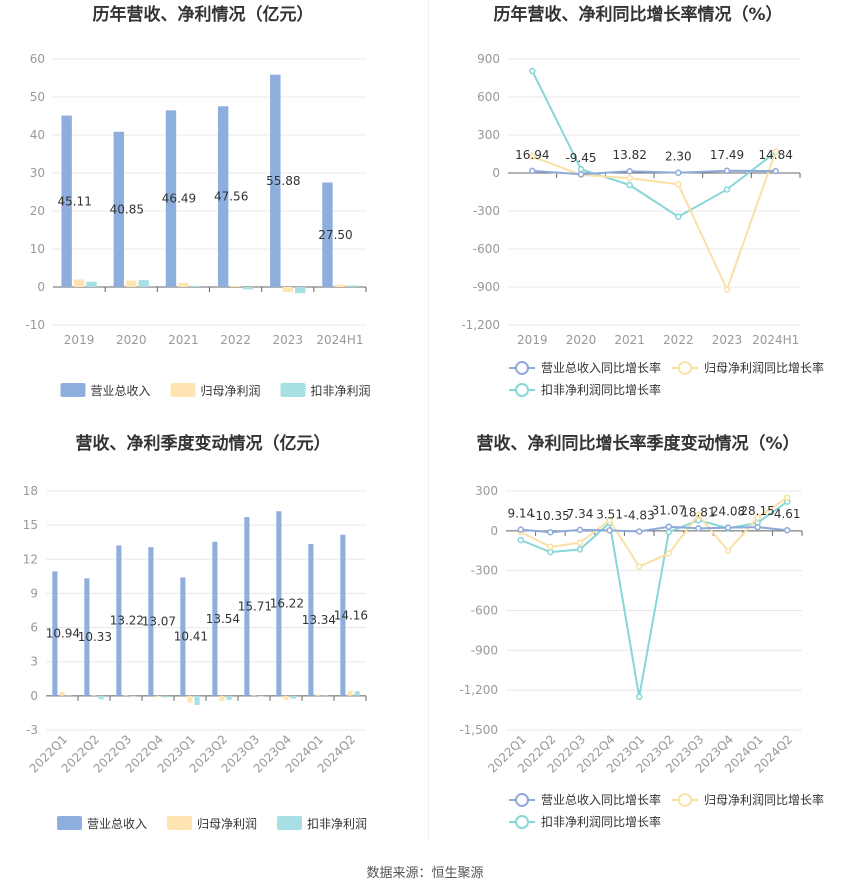  I want to click on annual-bar-bar-扣非净利润-2023, so click(300, 290).